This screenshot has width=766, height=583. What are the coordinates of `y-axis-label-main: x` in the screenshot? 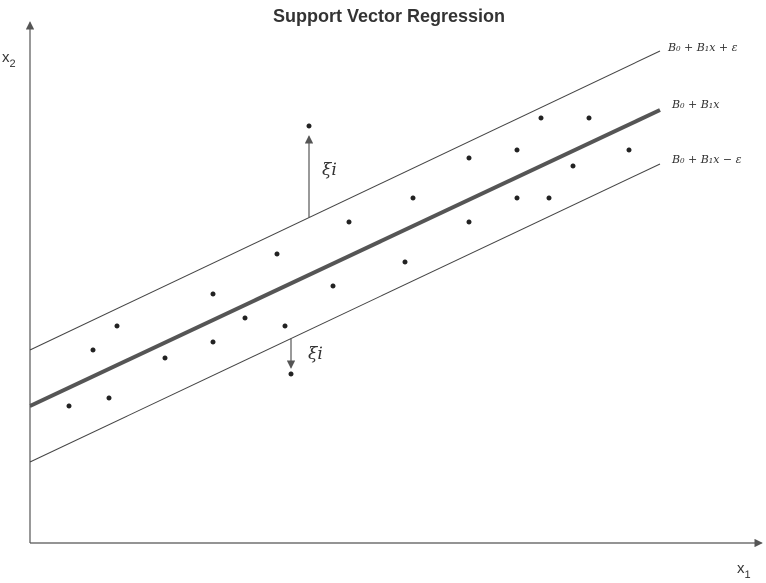 It's located at (6, 57).